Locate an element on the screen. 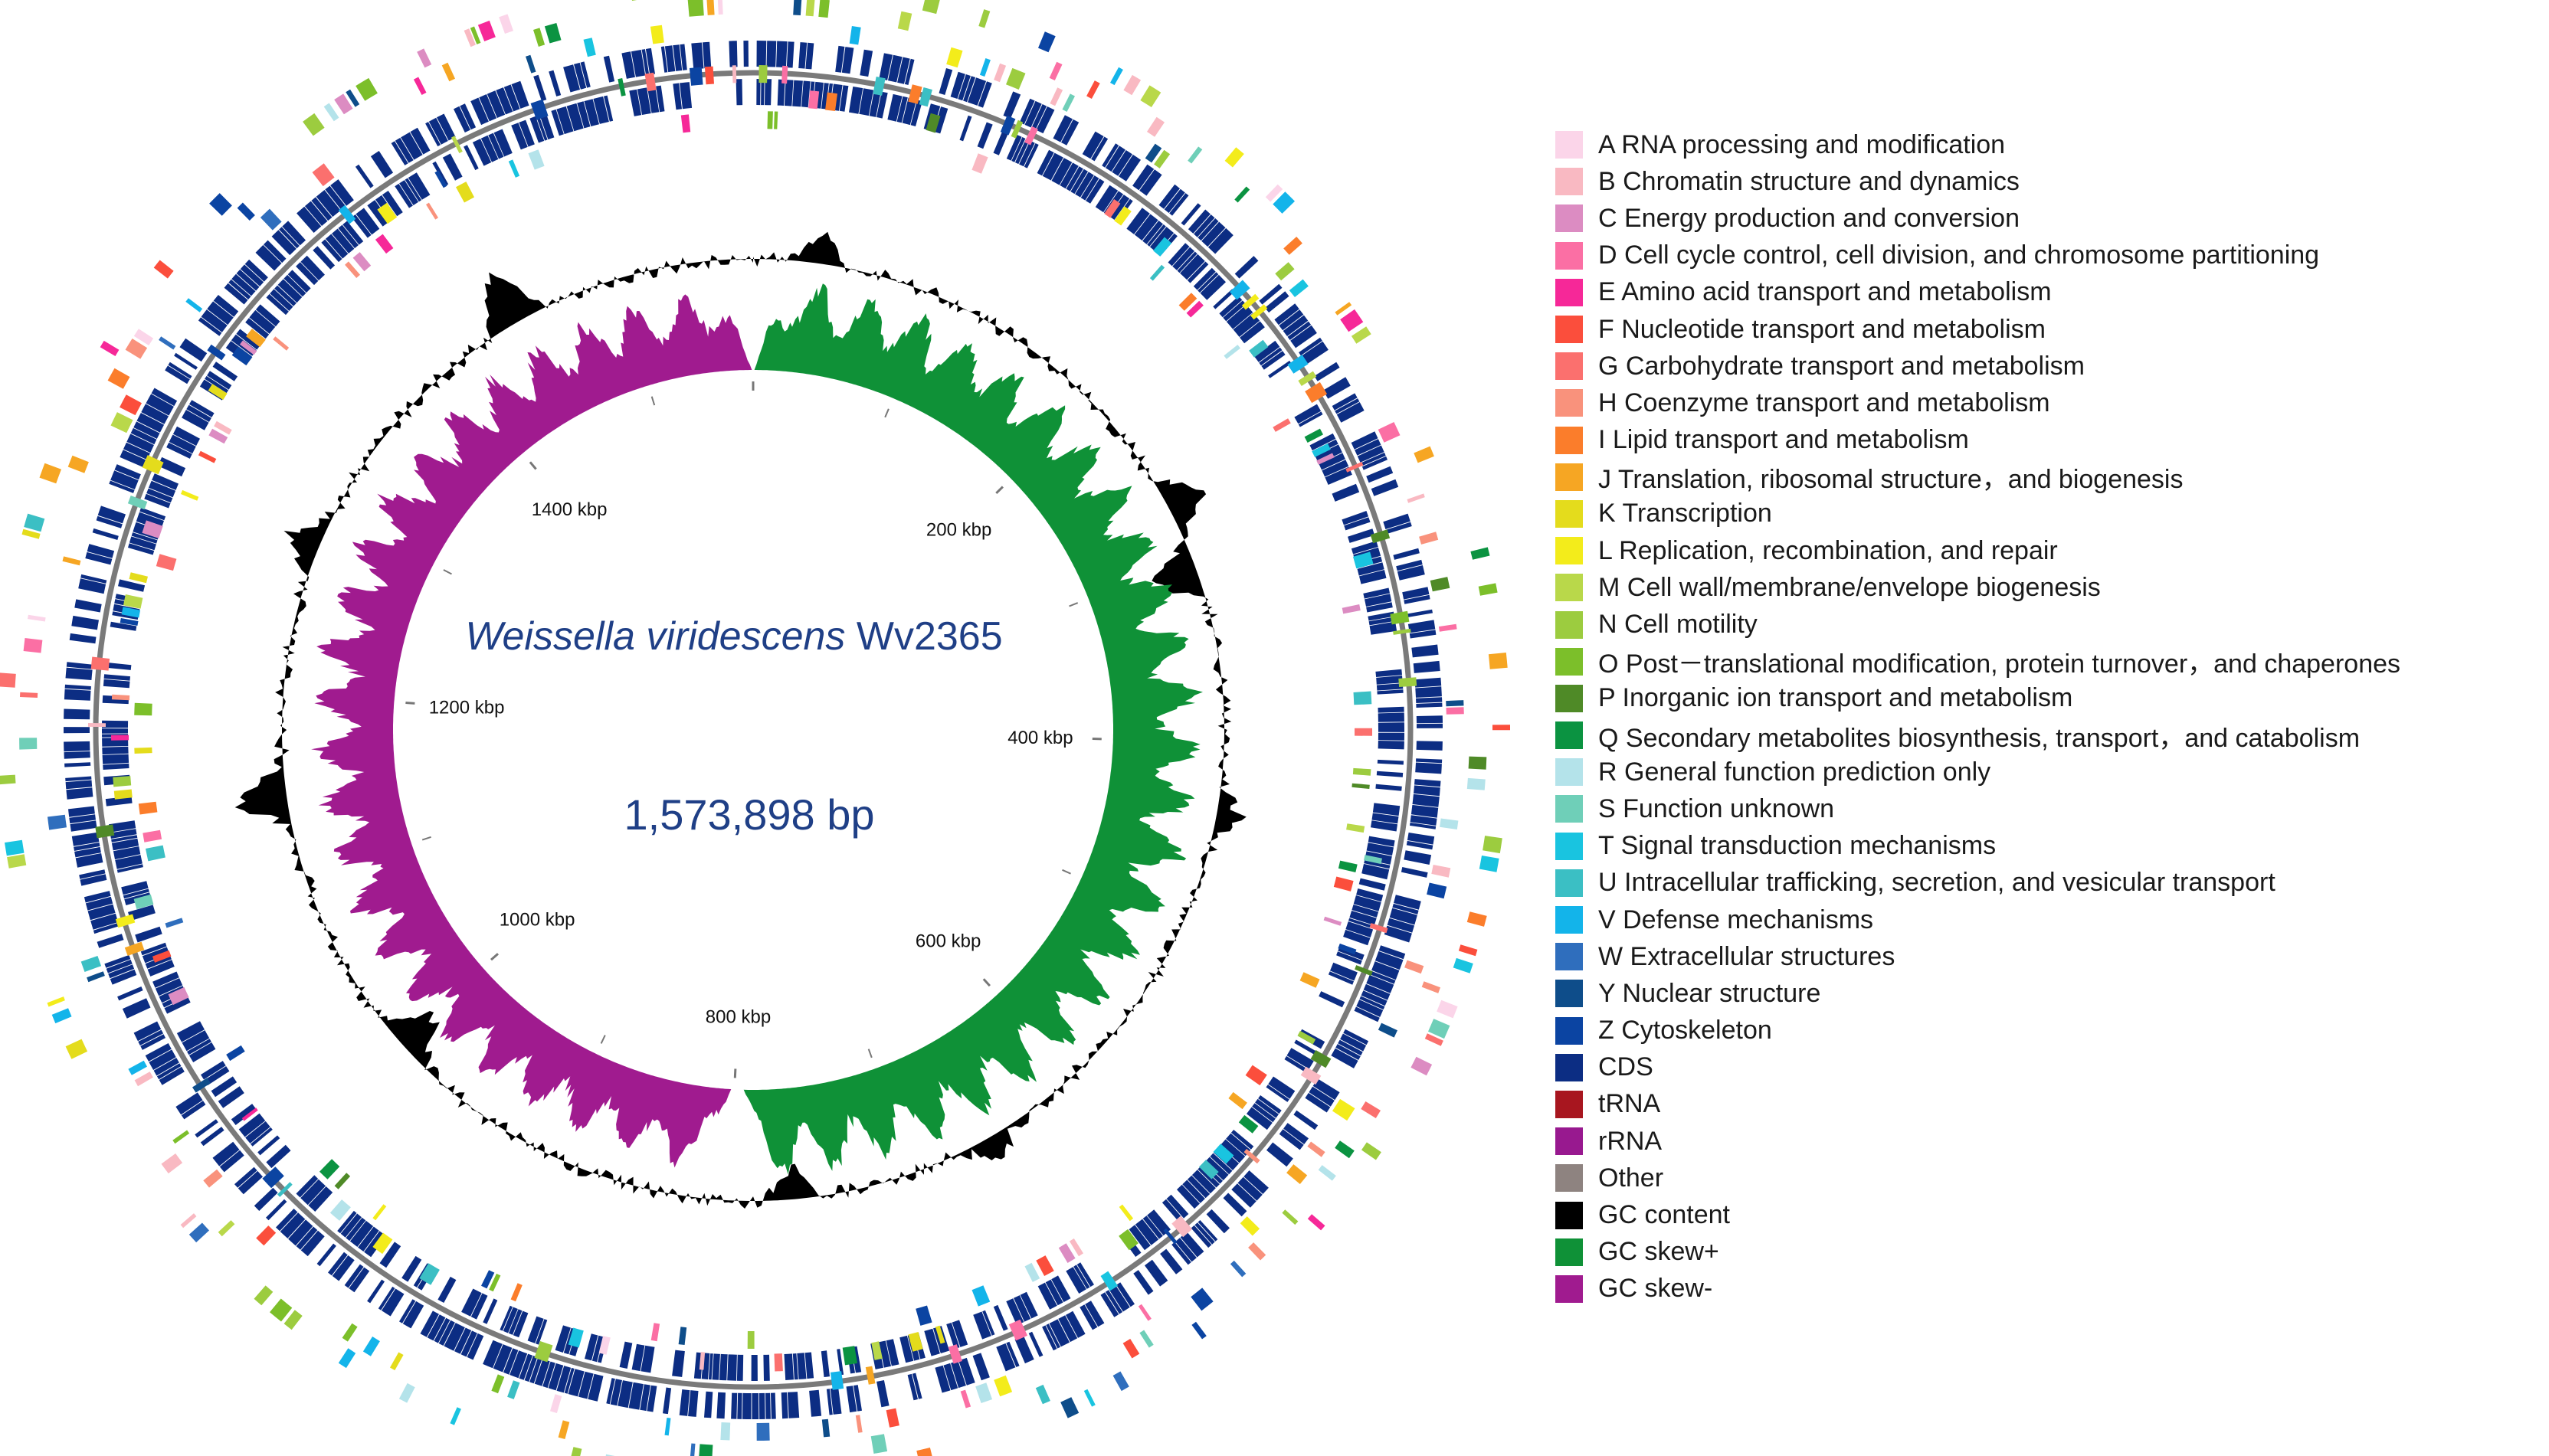 This screenshot has height=1456, width=2549. scale-tick-label: 1400 kbp is located at coordinates (570, 509).